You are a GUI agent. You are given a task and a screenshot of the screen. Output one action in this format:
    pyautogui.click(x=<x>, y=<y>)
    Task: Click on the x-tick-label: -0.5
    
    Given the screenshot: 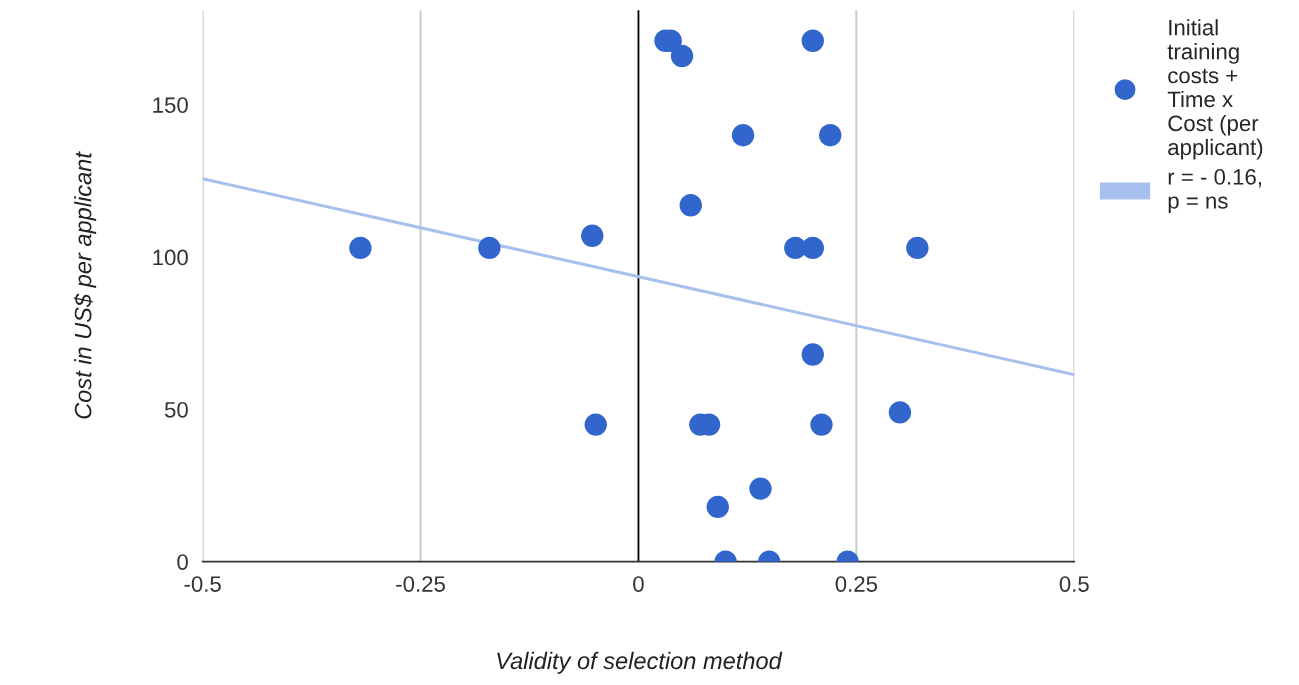 What is the action you would take?
    pyautogui.click(x=202, y=584)
    